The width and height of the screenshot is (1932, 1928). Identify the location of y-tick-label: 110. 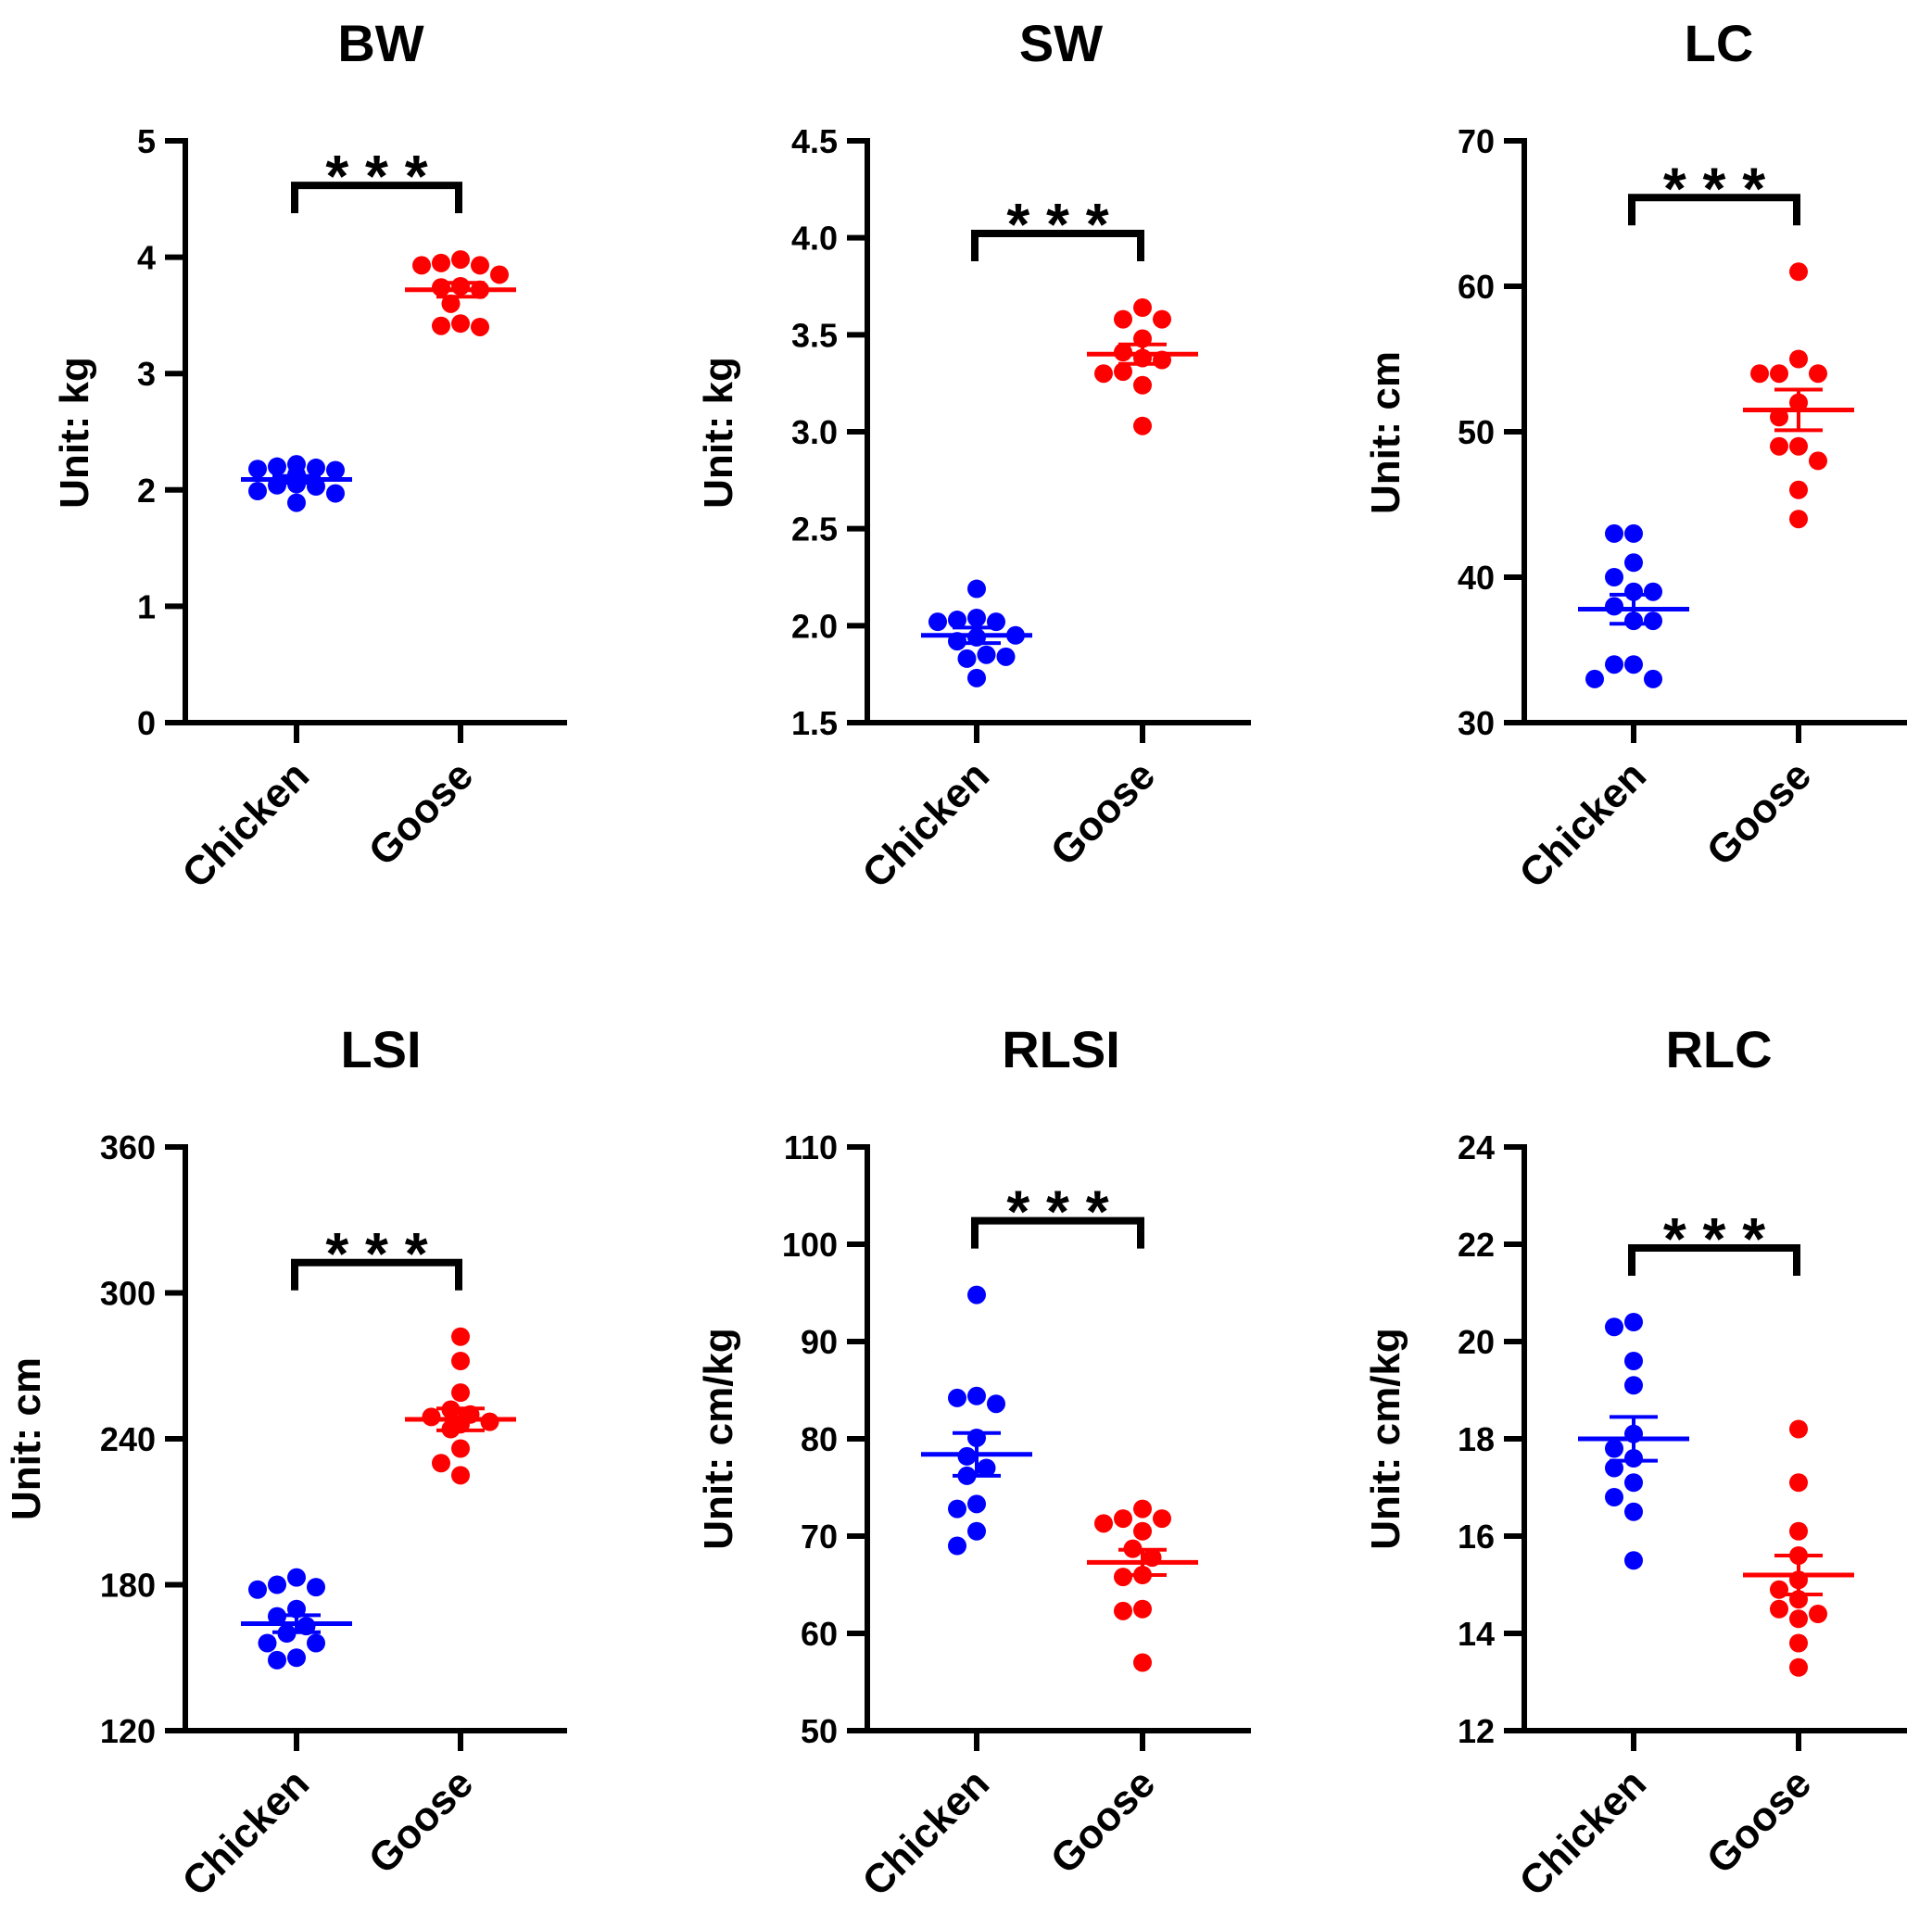
(811, 1147).